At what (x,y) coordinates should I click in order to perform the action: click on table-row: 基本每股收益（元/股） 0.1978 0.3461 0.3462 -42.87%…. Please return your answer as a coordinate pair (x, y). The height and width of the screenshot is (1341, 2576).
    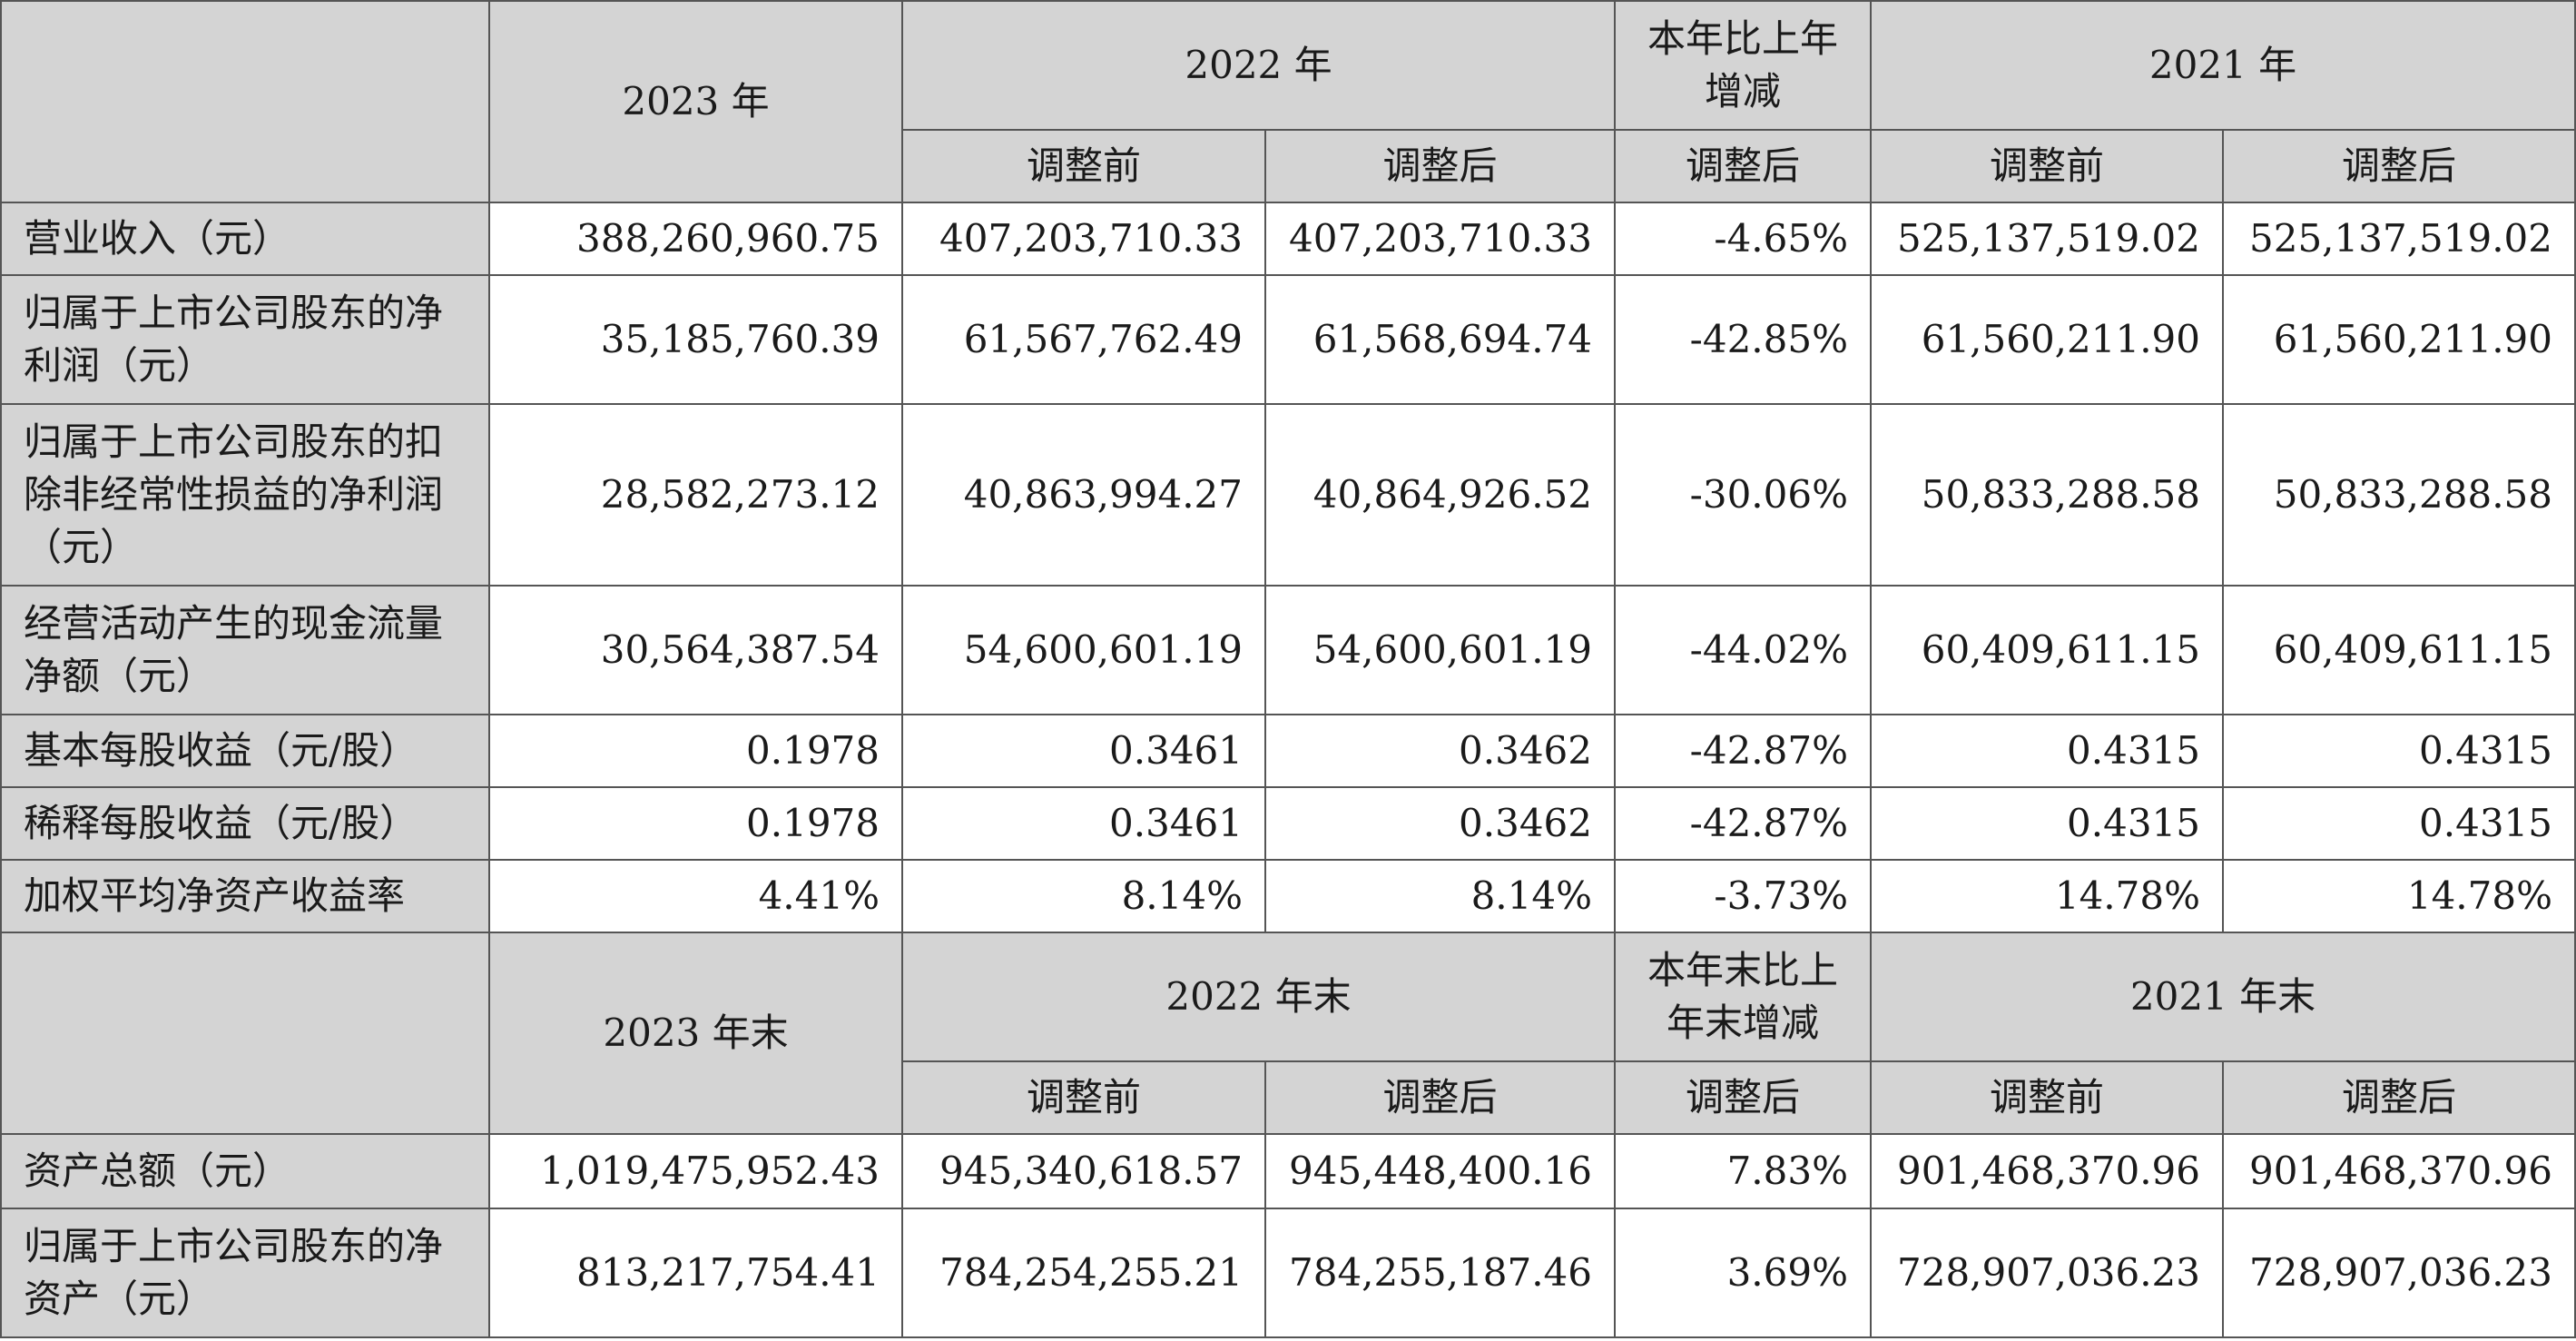
    Looking at the image, I should click on (1288, 751).